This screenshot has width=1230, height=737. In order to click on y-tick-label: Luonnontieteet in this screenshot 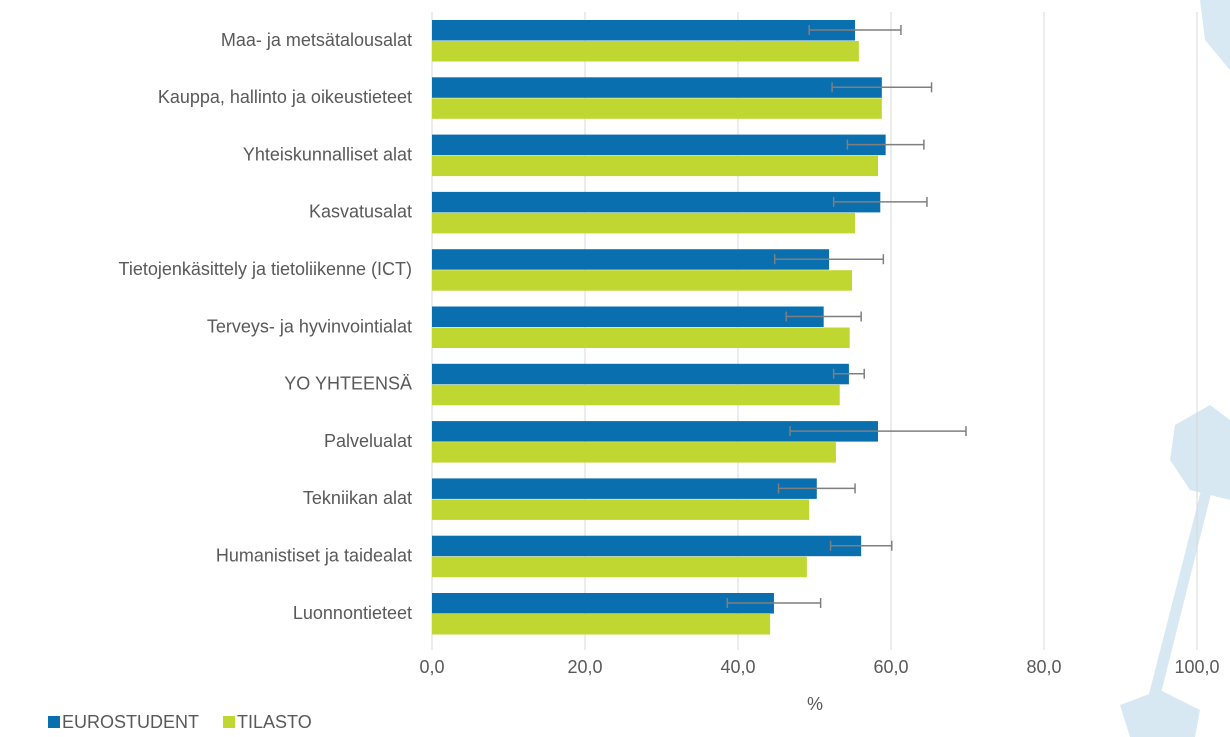, I will do `click(352, 613)`.